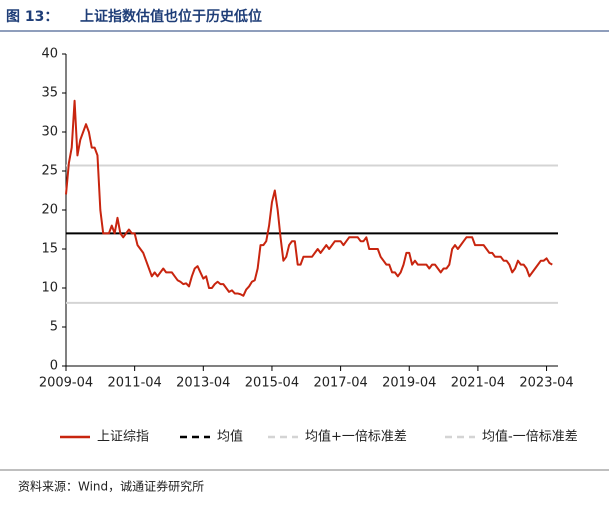 The image size is (609, 509). I want to click on x-tick-label: 2023-04, so click(546, 383).